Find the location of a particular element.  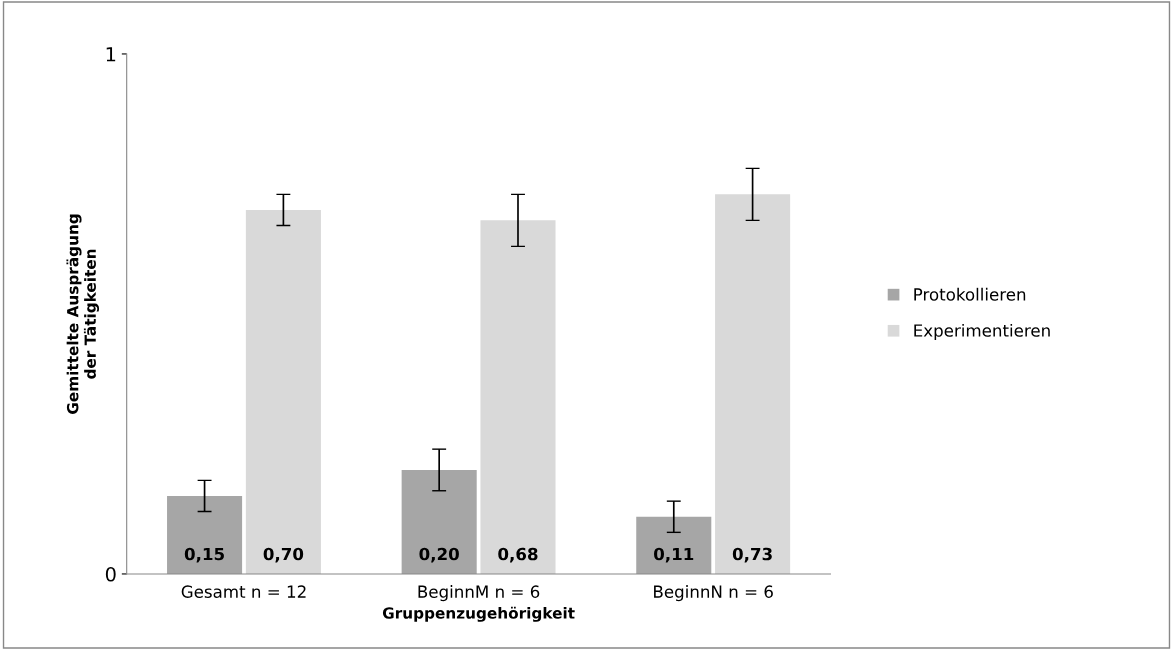

y-tick-label: 0 is located at coordinates (110, 574).